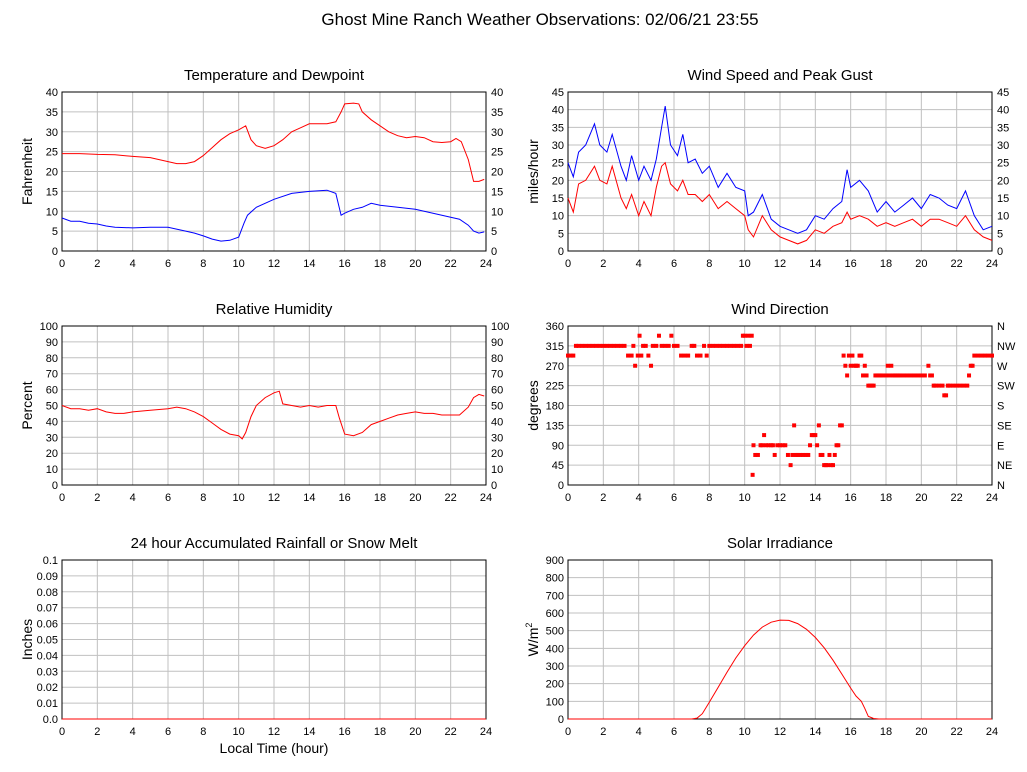  I want to click on y-tick-label-right: 80, so click(497, 359).